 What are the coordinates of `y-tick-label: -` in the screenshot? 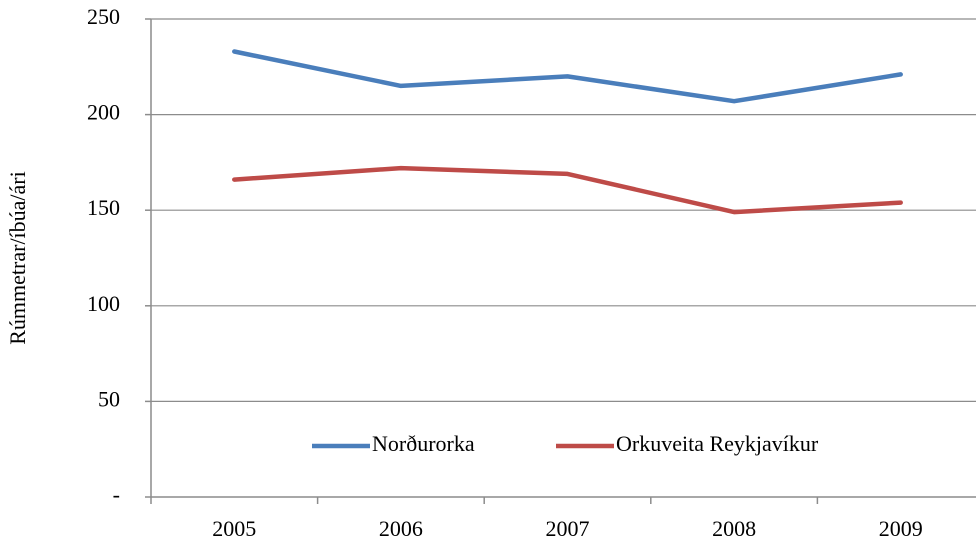 It's located at (116, 494).